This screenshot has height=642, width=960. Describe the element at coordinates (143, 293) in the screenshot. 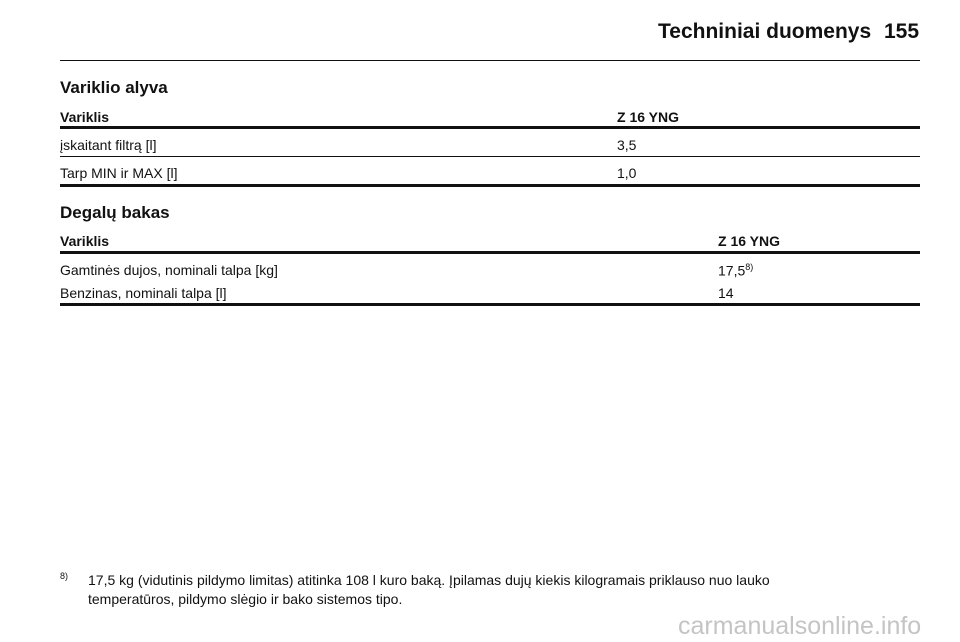

I see `row-label: Benzinas, nominali talpa [l]` at that location.